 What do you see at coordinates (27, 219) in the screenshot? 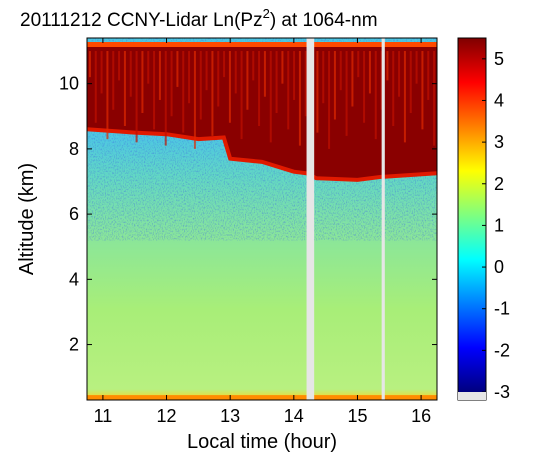
I see `y-axis-label: Altitude (km)` at bounding box center [27, 219].